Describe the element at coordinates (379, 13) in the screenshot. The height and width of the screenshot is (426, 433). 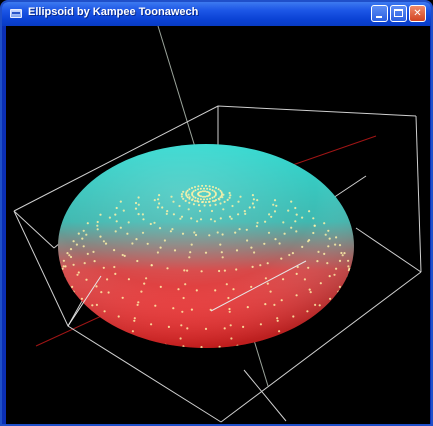
I see `minimize-button` at that location.